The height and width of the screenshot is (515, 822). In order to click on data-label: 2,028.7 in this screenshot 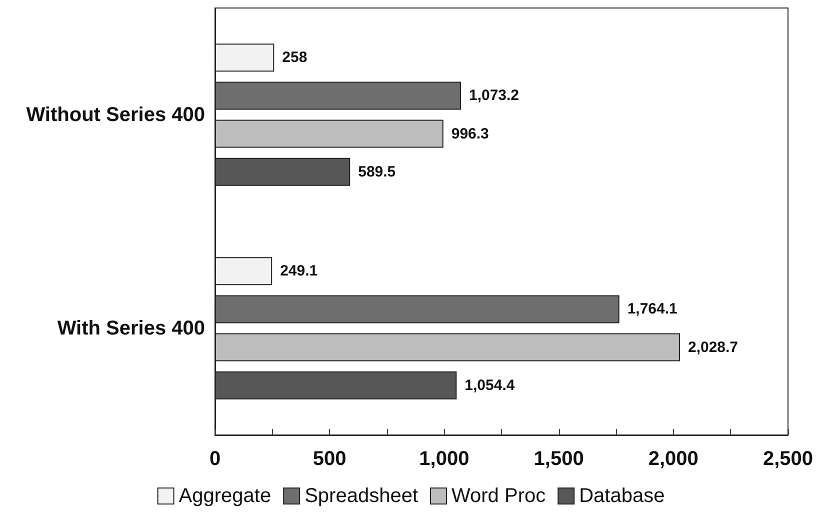, I will do `click(713, 347)`.